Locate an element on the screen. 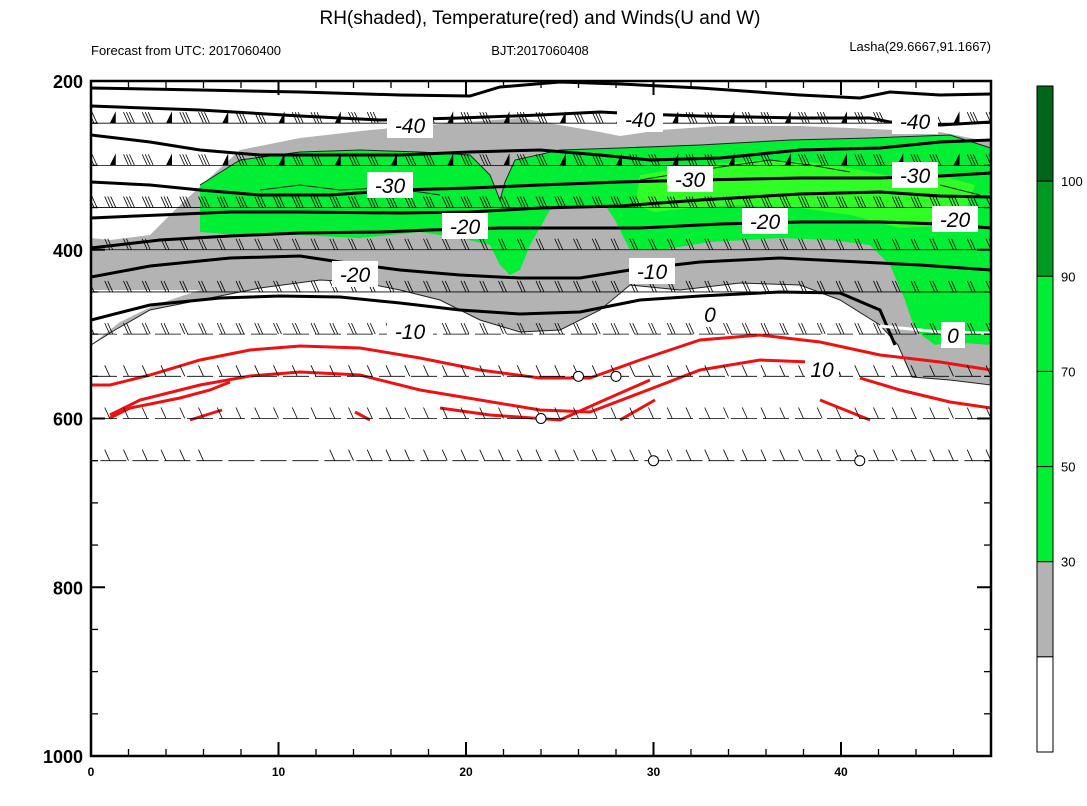 The image size is (1087, 806). contour-label-4: -30 is located at coordinates (690, 180).